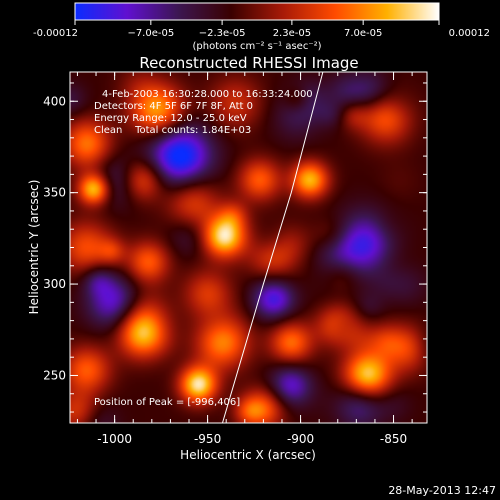 Image resolution: width=500 pixels, height=500 pixels. What do you see at coordinates (55, 33) in the screenshot?
I see `colorbar-tick-label: -0.00012` at bounding box center [55, 33].